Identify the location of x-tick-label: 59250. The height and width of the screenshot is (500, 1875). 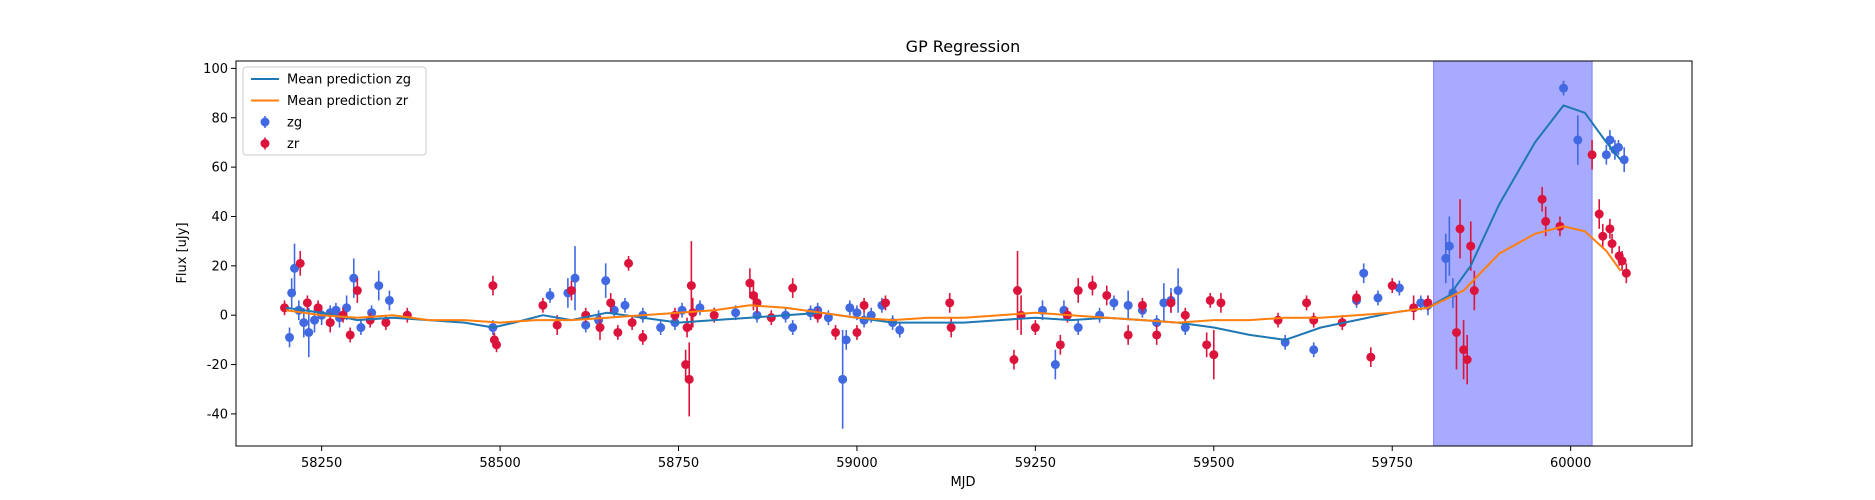
(1035, 463).